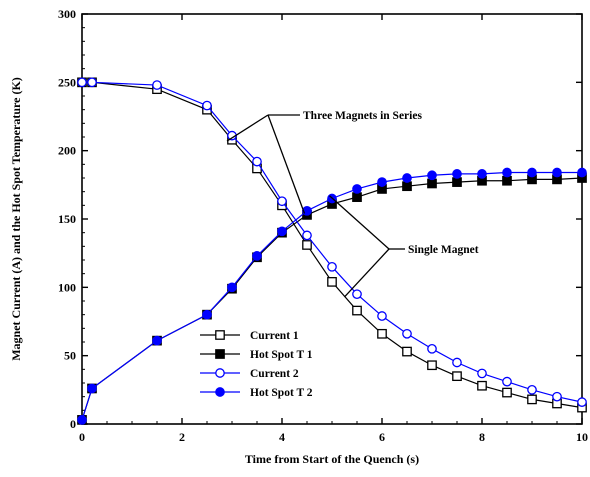 The image size is (590, 477). I want to click on legend-label: Hot Spot T 2, so click(281, 393).